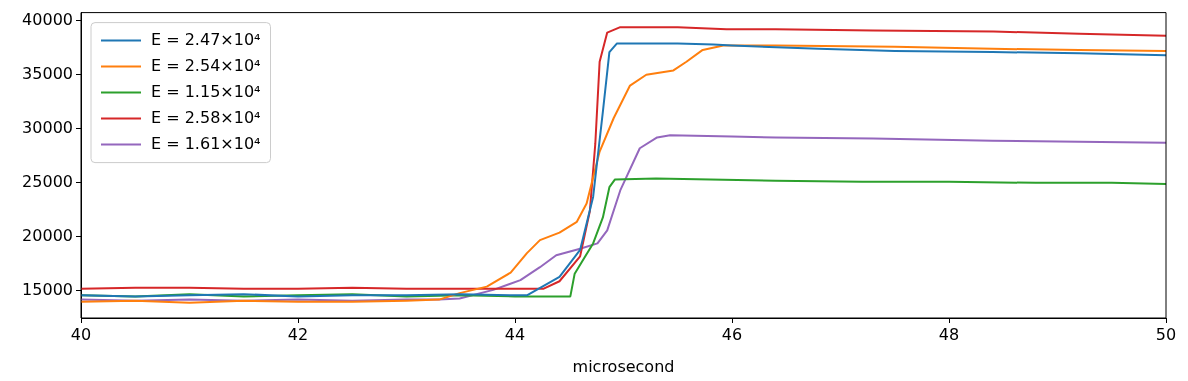 Image resolution: width=1188 pixels, height=381 pixels. I want to click on x-tick-label: 42, so click(298, 334).